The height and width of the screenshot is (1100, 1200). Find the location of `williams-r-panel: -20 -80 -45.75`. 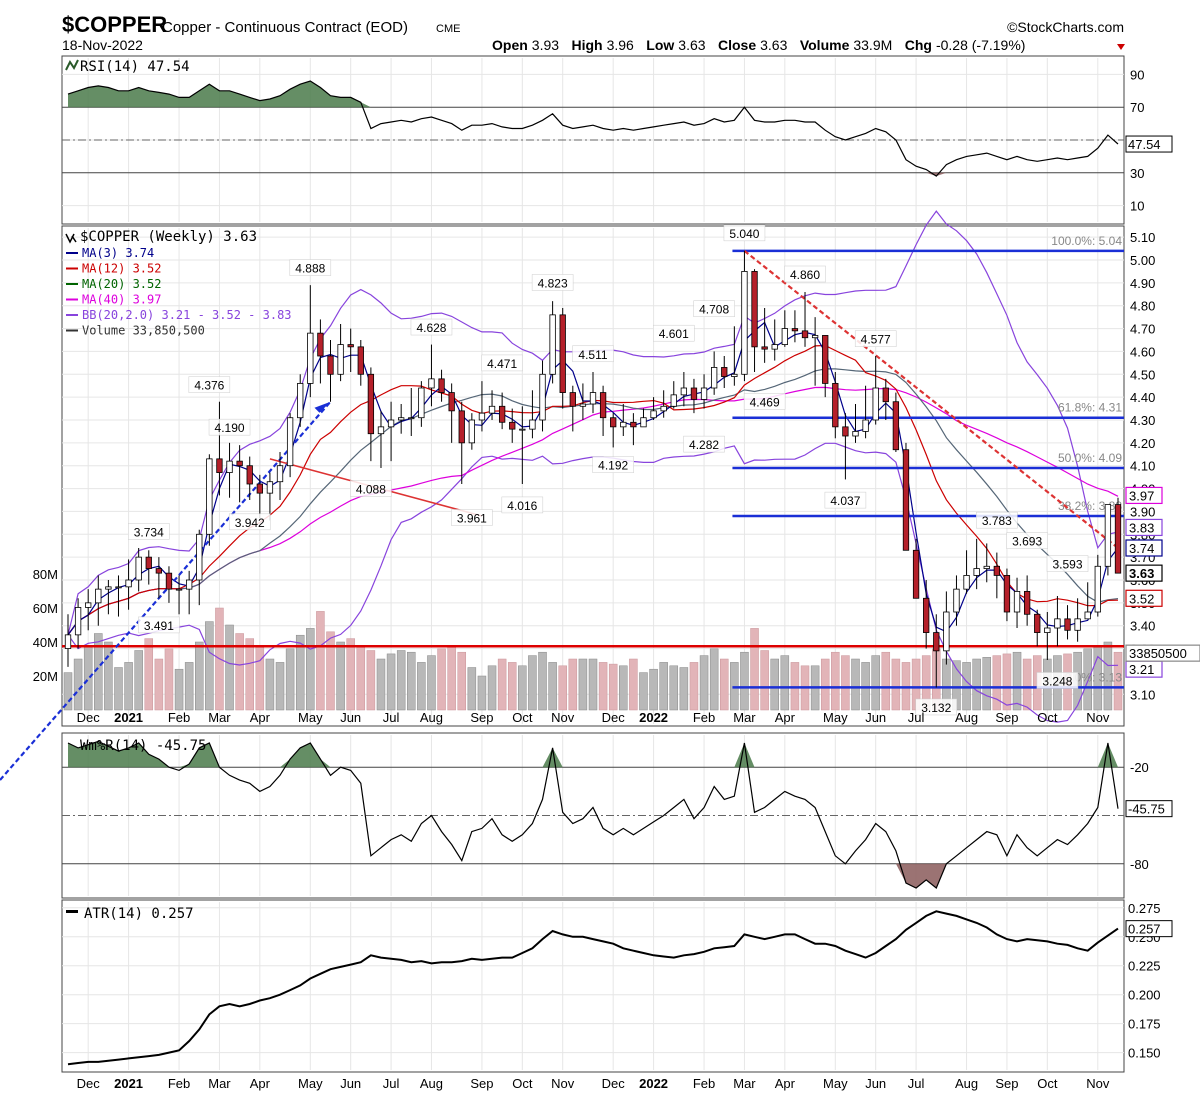

williams-r-panel: -20 -80 -45.75 is located at coordinates (617, 815).